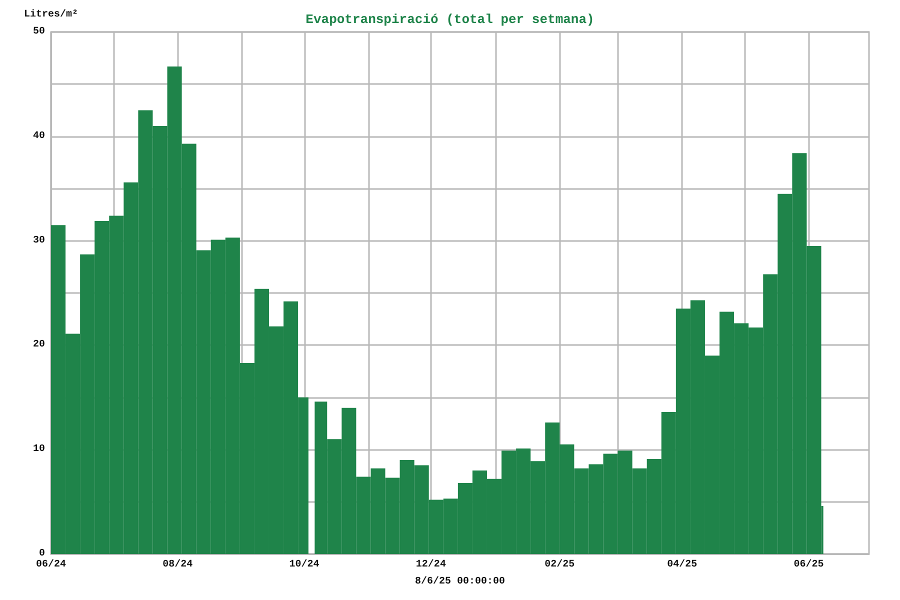 Image resolution: width=900 pixels, height=600 pixels. What do you see at coordinates (460, 582) in the screenshot?
I see `x-axis-title: 8/6/25 00:00:00` at bounding box center [460, 582].